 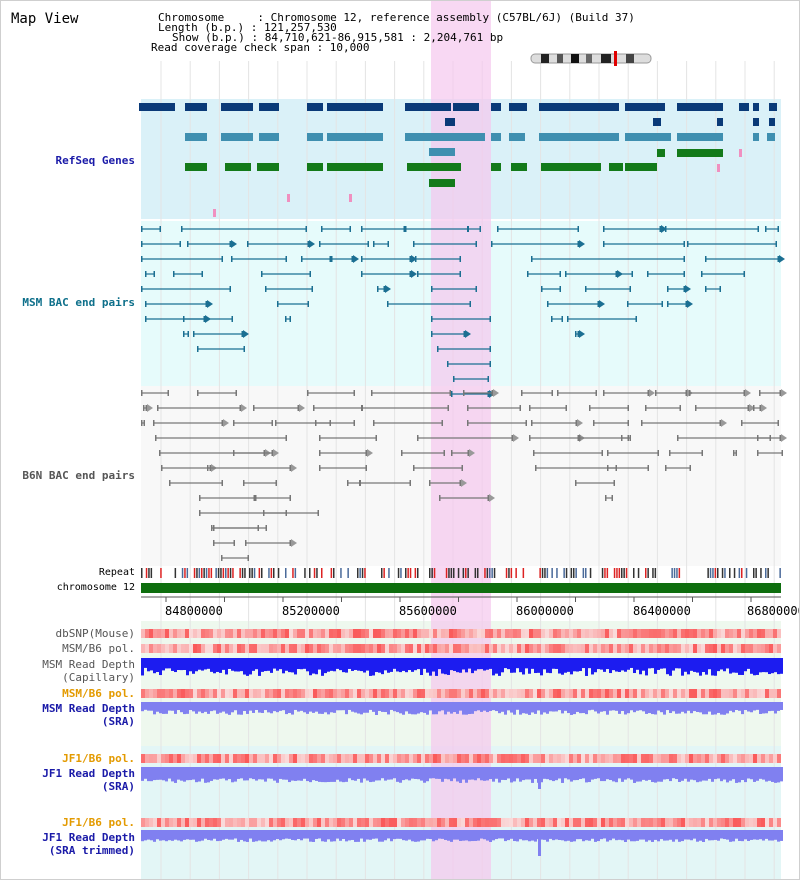 What do you see at coordinates (95, 160) in the screenshot?
I see `track-label-refseq: RefSeq Genes` at bounding box center [95, 160].